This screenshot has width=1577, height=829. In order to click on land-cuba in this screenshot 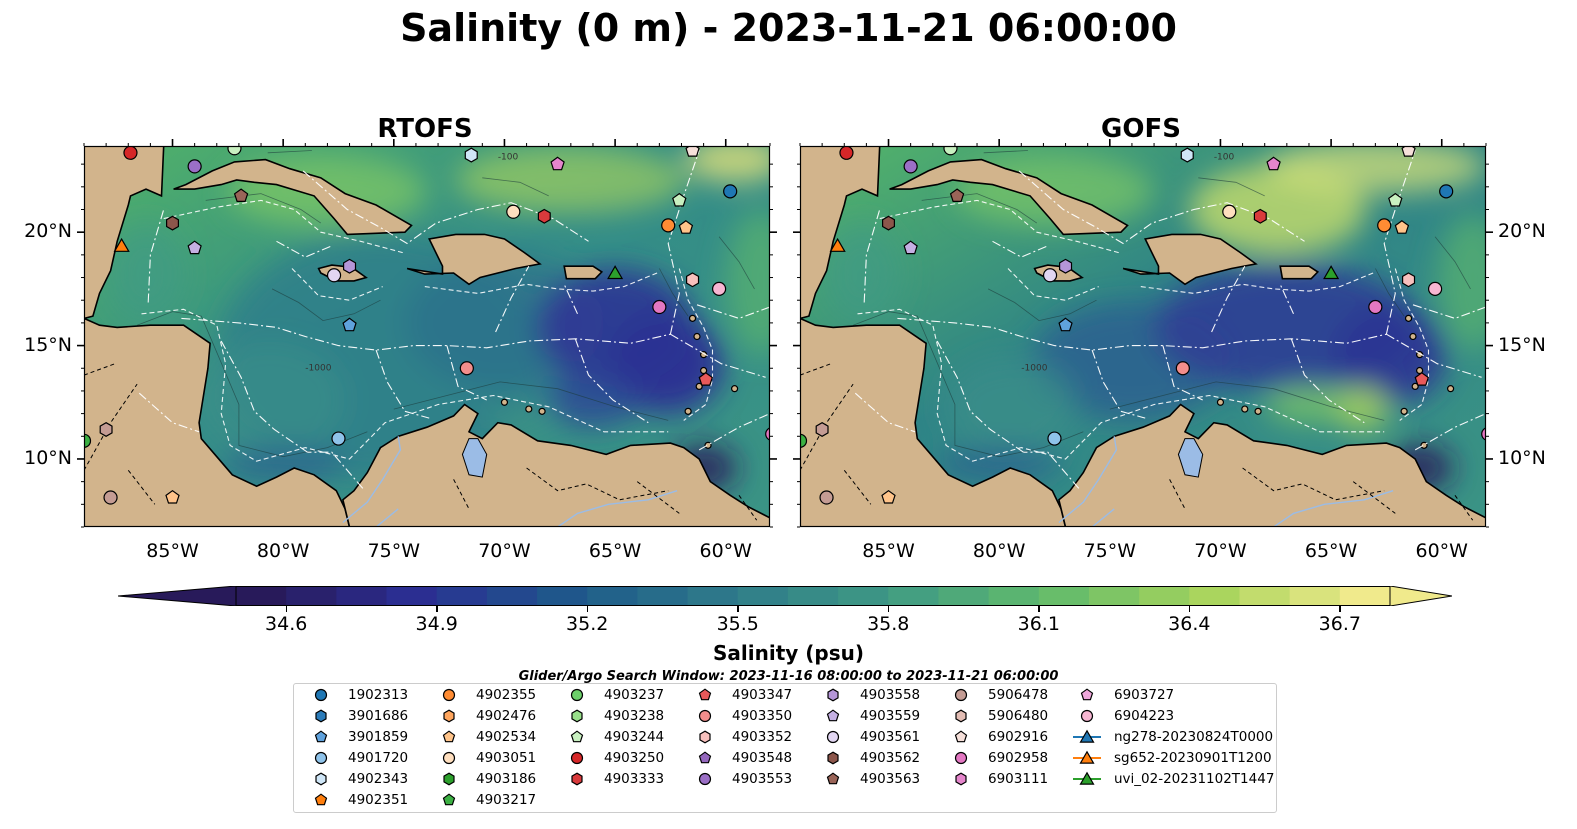, I will do `click(293, 197)`.